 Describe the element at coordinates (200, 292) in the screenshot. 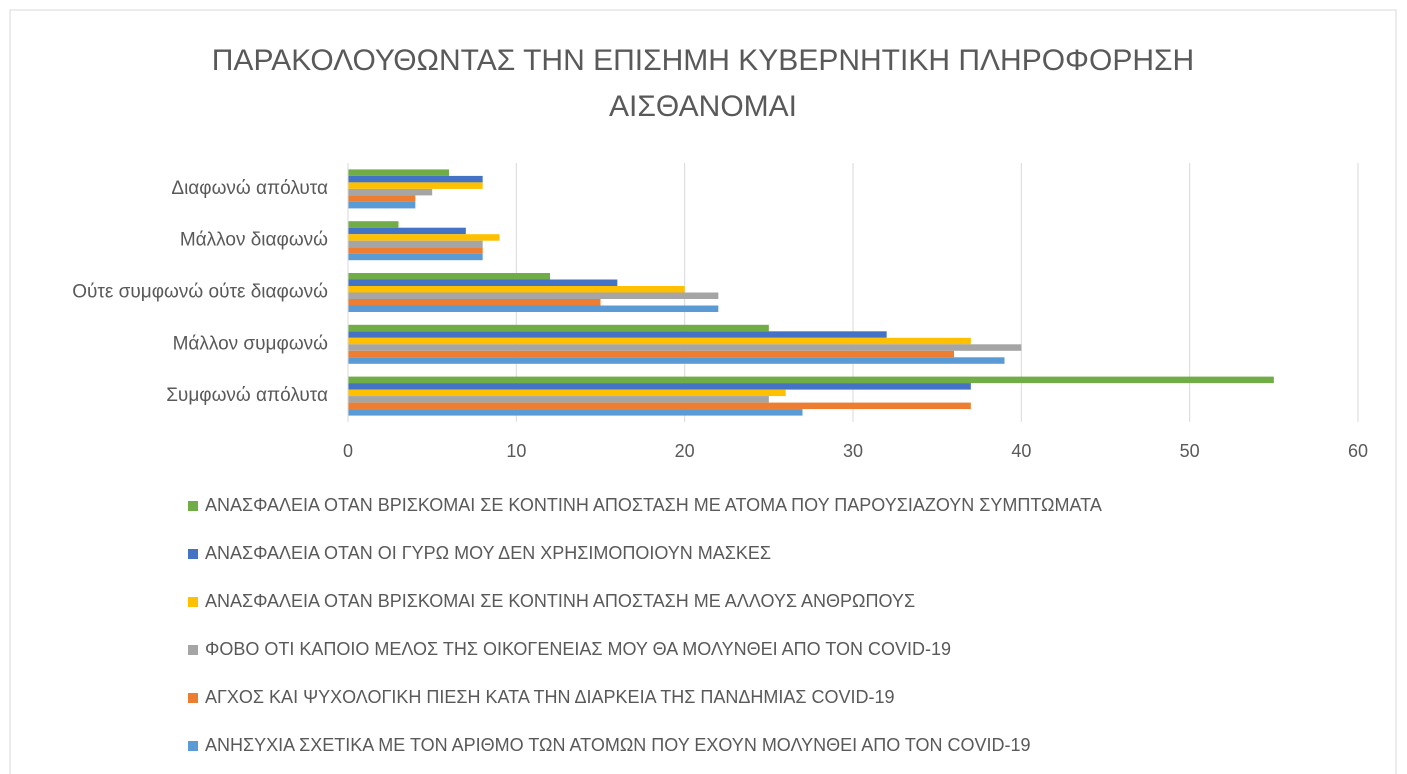

I see `y-tick-label: Ούτε συμφωνώ ούτε διαφωνώ` at that location.